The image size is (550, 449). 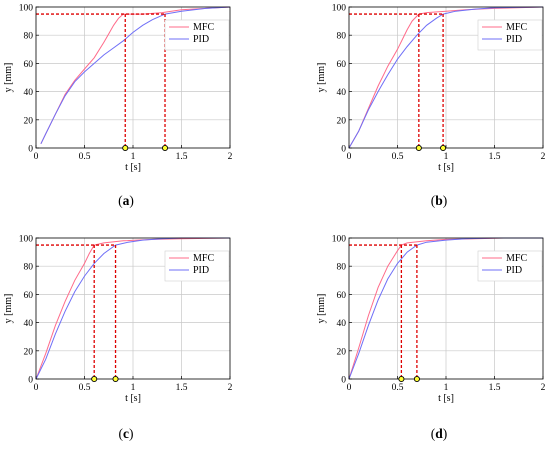 I want to click on panel-caption: (d), so click(x=439, y=433).